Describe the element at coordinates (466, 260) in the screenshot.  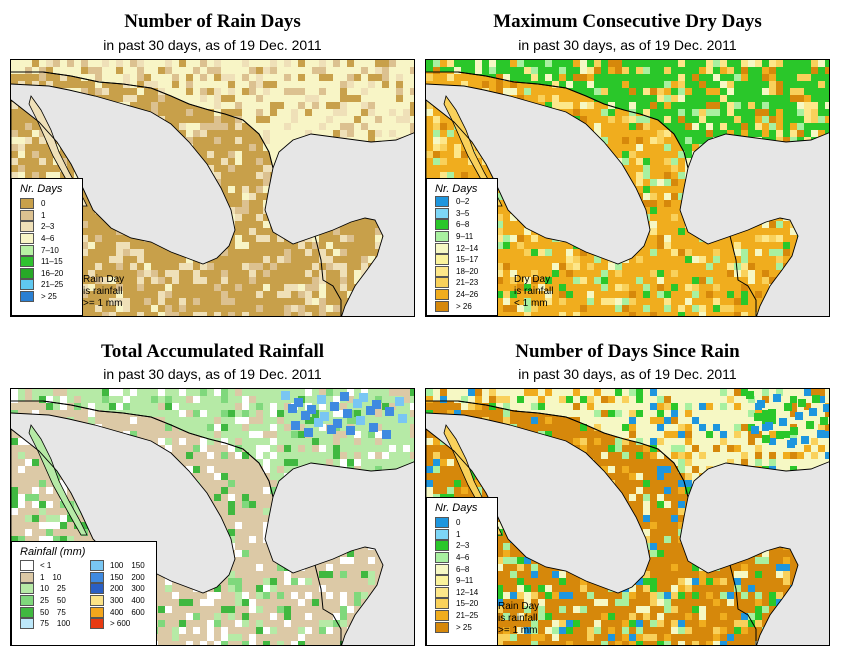
I see `legend-item: 15–17` at that location.